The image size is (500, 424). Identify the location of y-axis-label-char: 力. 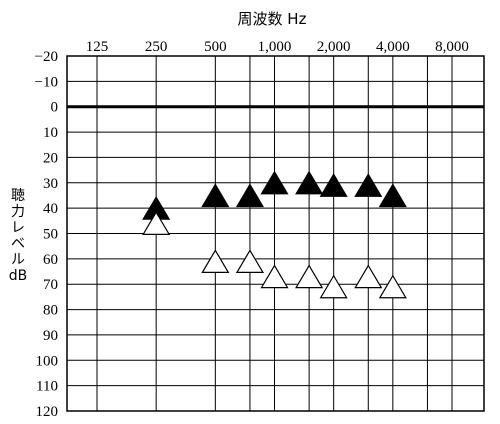
(18, 212).